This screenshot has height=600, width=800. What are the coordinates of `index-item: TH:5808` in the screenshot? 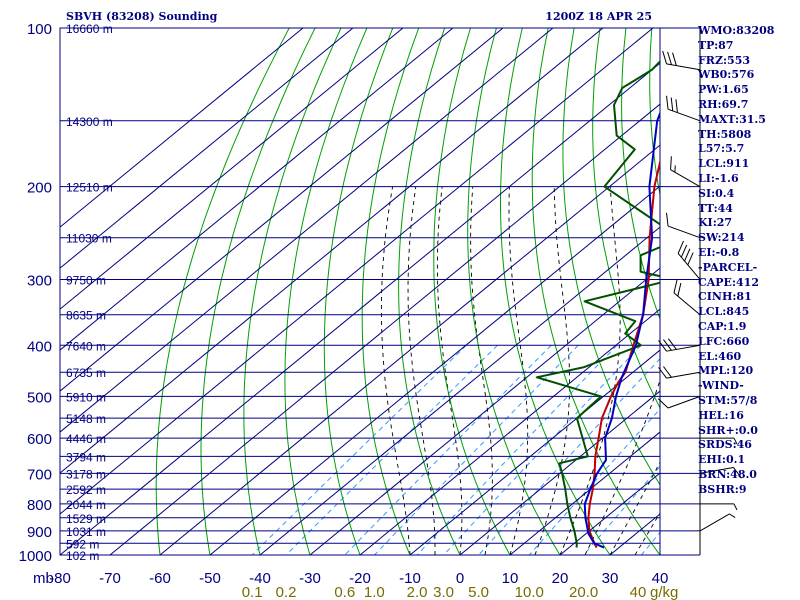 It's located at (725, 134).